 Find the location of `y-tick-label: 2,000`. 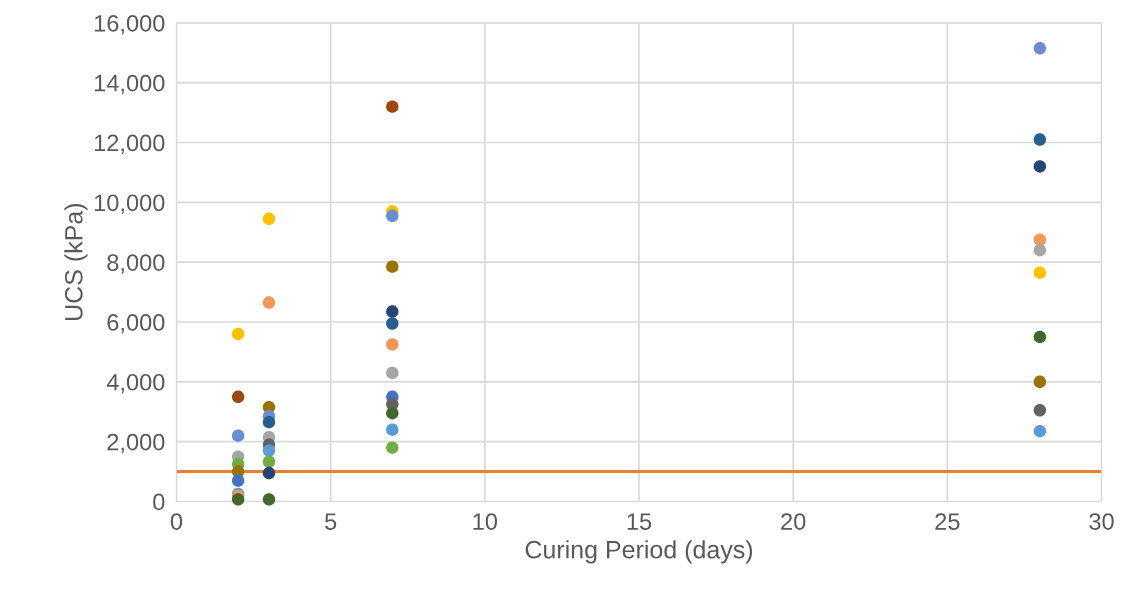

y-tick-label: 2,000 is located at coordinates (136, 443).